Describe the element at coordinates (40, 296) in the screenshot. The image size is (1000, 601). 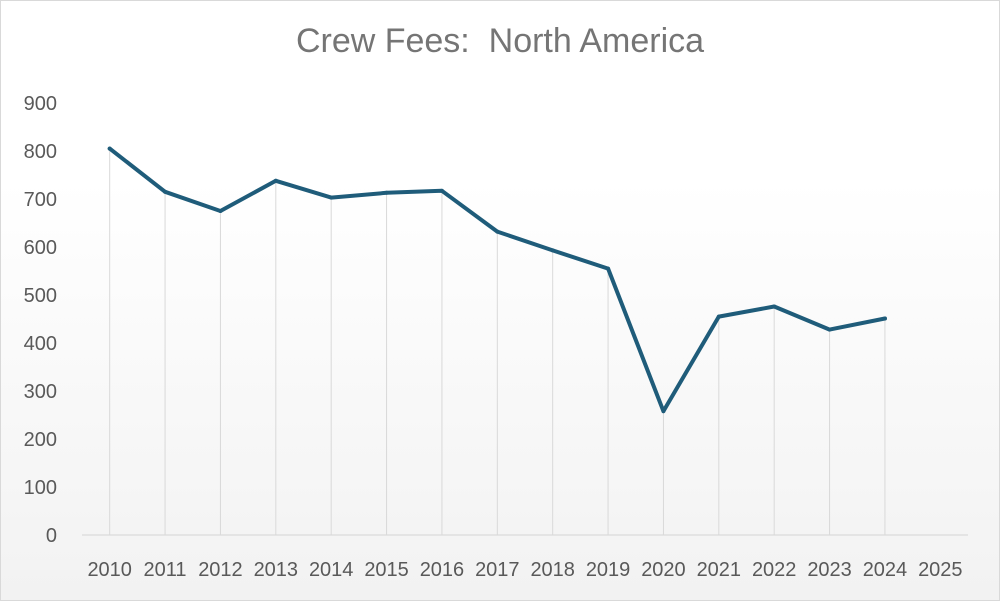
I see `y-tick-label: 500` at that location.